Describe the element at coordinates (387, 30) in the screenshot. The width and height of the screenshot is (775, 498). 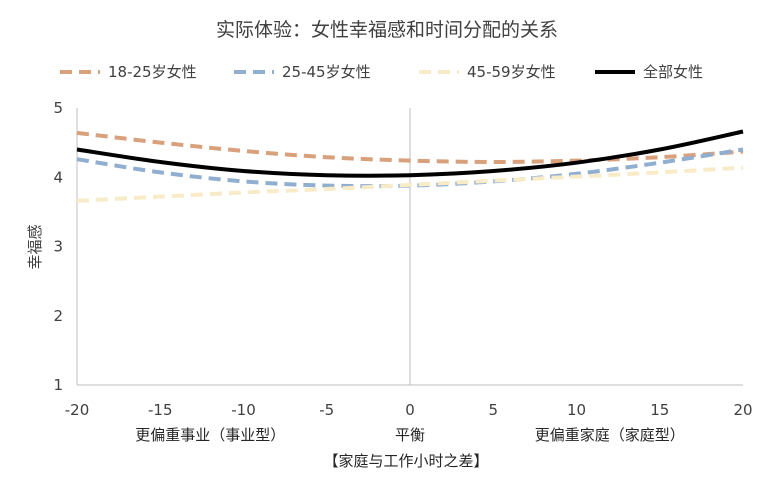
I see `chart-title: 实际体验：女性幸福感和时间分配的关系` at that location.